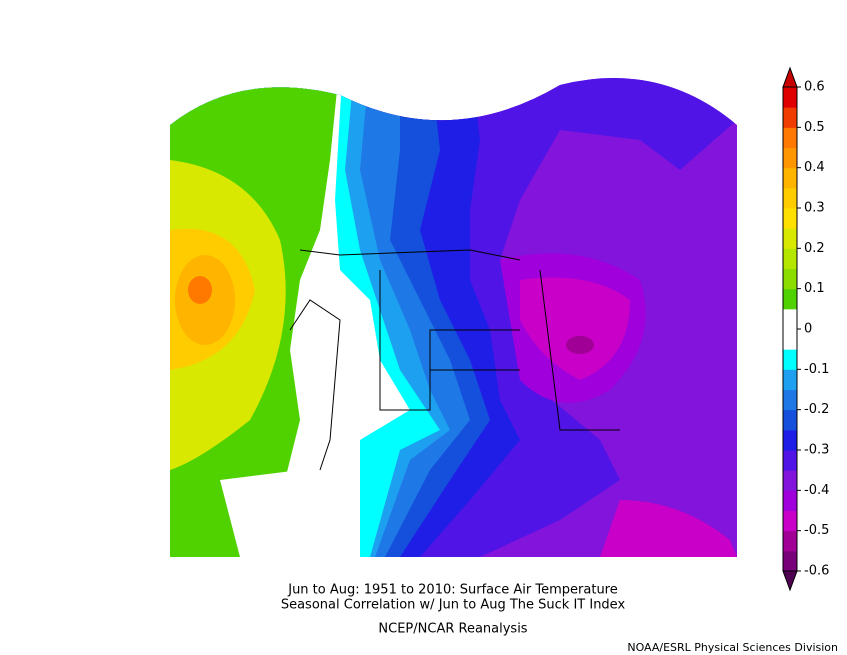 The width and height of the screenshot is (847, 655). I want to click on credit: NOAA/ESRL Physical Sciences Division, so click(732, 647).